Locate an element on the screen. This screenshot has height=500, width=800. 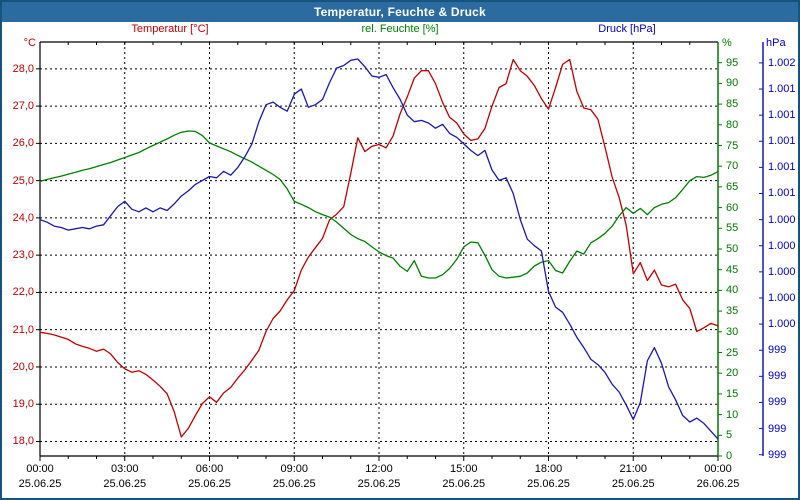
humidity-unit-label: % is located at coordinates (727, 43).